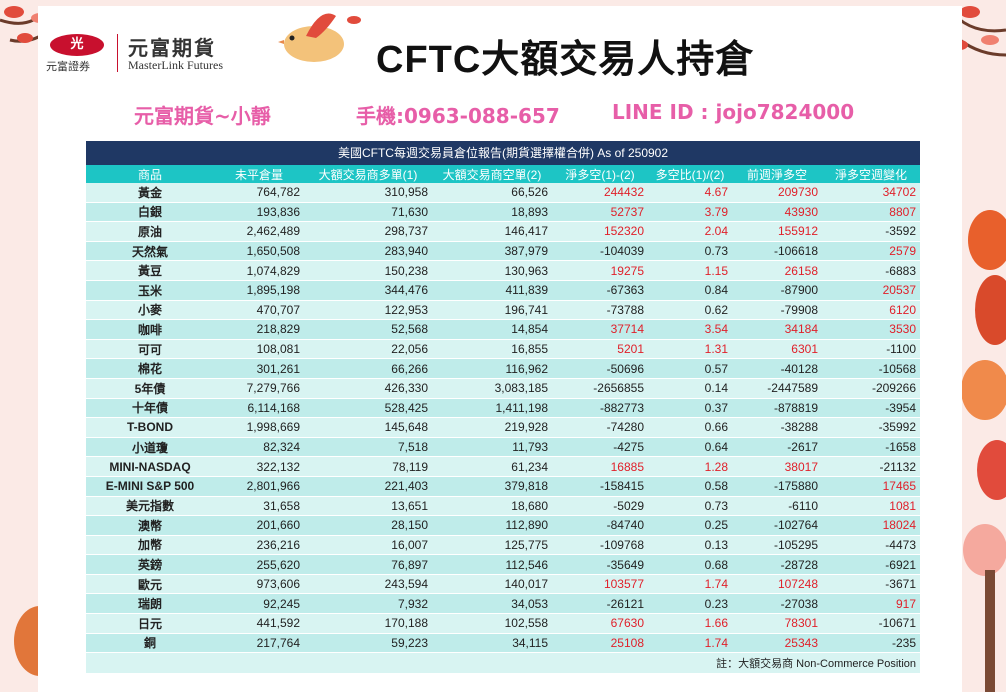 Image resolution: width=1006 pixels, height=692 pixels. What do you see at coordinates (690, 564) in the screenshot?
I see `cell-ratio: 0.68` at bounding box center [690, 564].